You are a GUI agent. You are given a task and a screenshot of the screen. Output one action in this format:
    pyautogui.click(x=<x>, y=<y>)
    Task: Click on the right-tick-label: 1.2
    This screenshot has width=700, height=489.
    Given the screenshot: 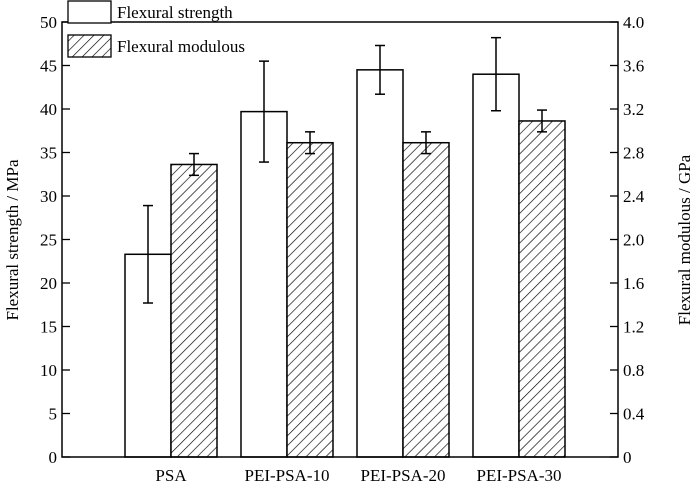 What is the action you would take?
    pyautogui.click(x=633, y=327)
    